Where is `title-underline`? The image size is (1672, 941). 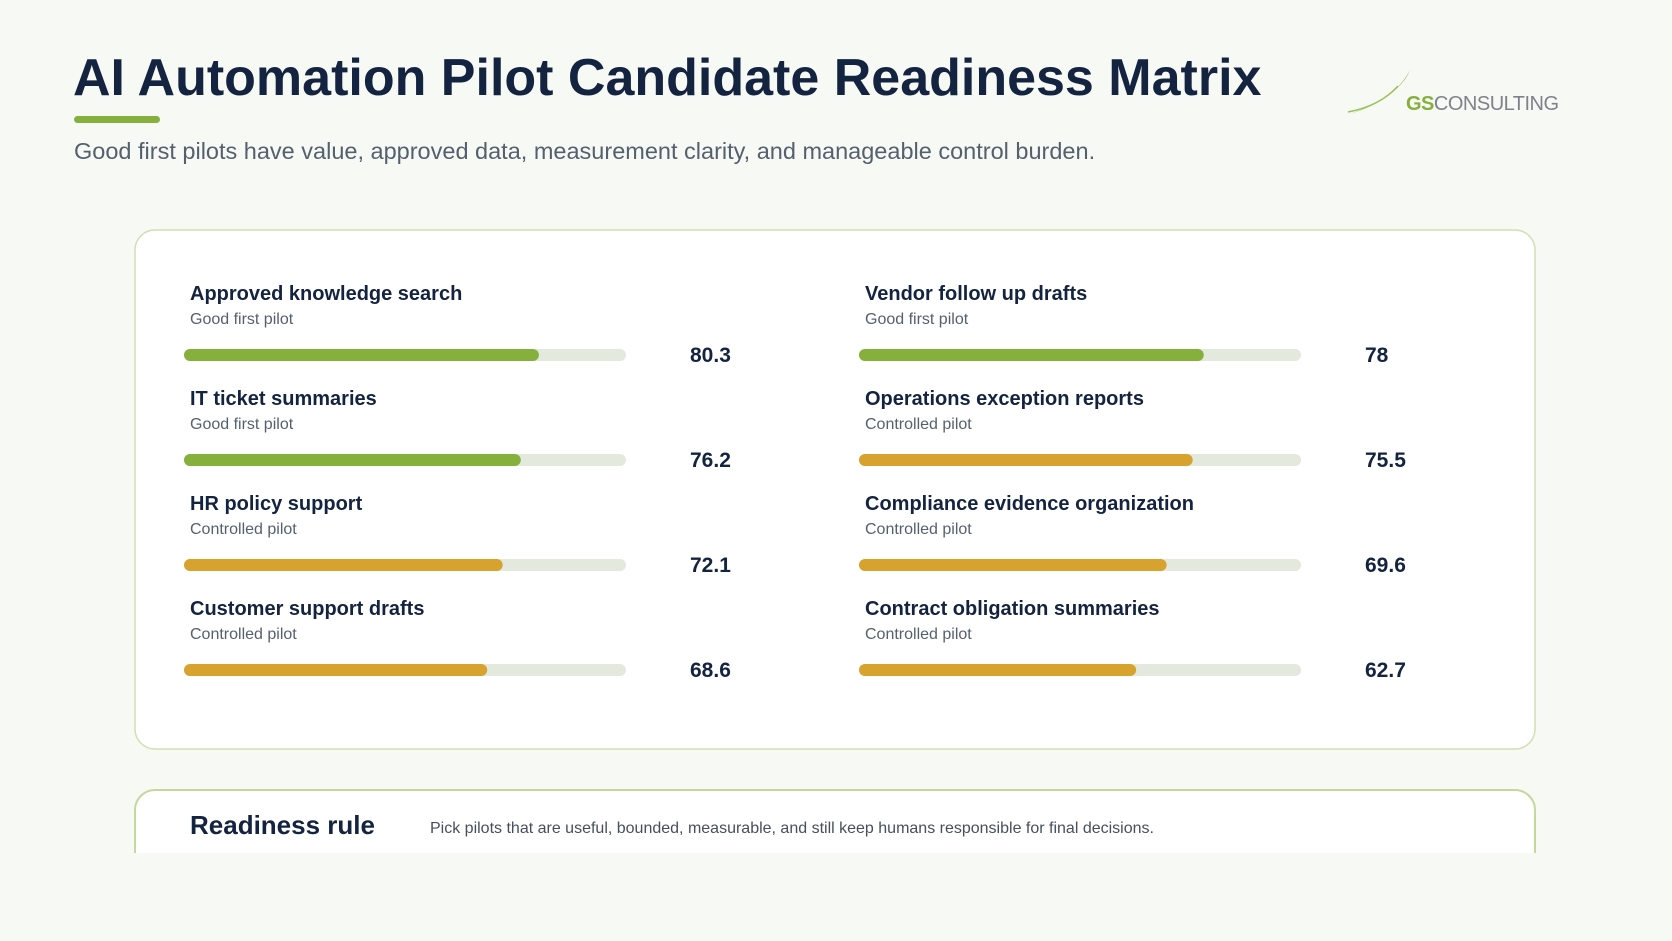 title-underline is located at coordinates (117, 119).